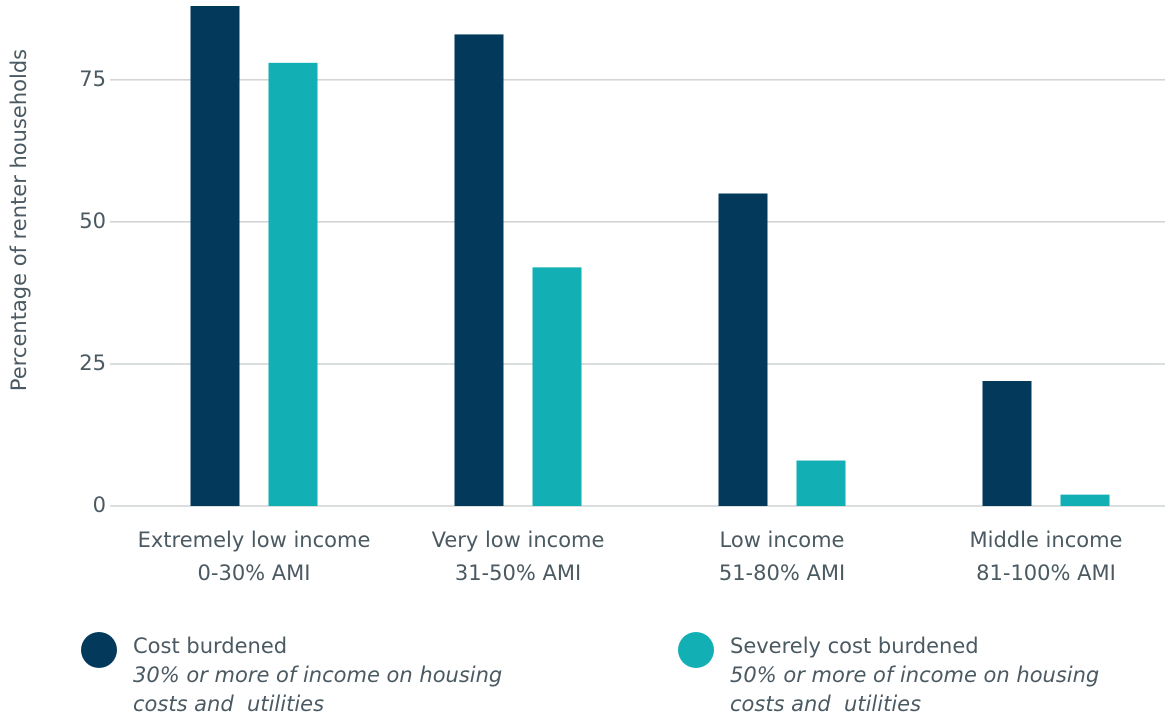 The image size is (1165, 725). Describe the element at coordinates (210, 646) in the screenshot. I see `legend-label: Cost burdened` at that location.